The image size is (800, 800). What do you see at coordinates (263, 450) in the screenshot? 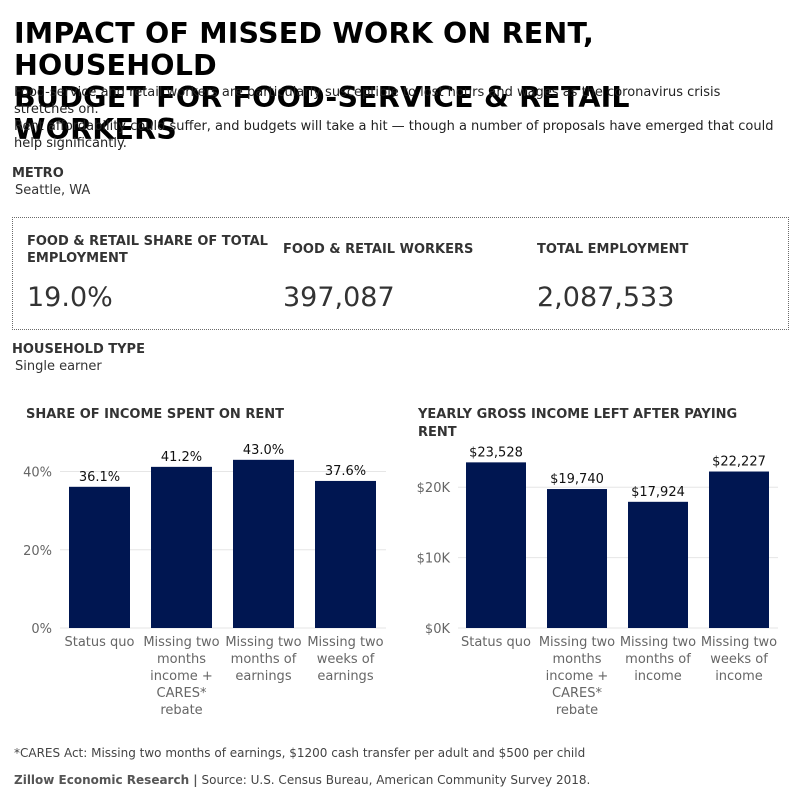
I see `data-label: 43.0%` at bounding box center [263, 450].